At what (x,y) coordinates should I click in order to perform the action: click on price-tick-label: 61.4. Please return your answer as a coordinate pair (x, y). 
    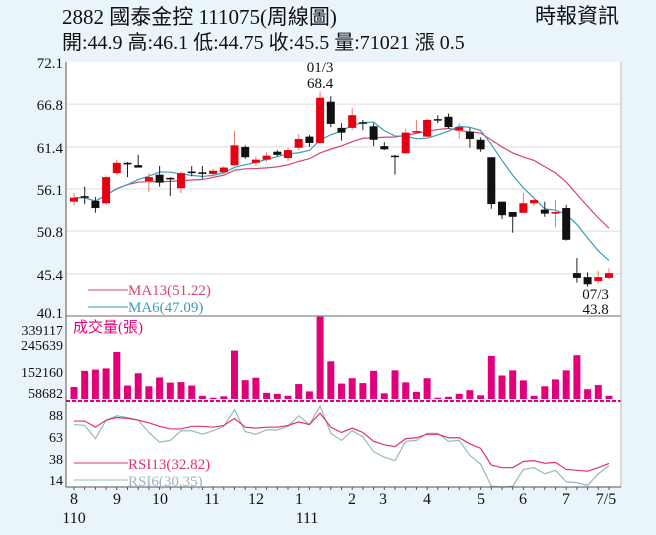
    Looking at the image, I should click on (50, 149).